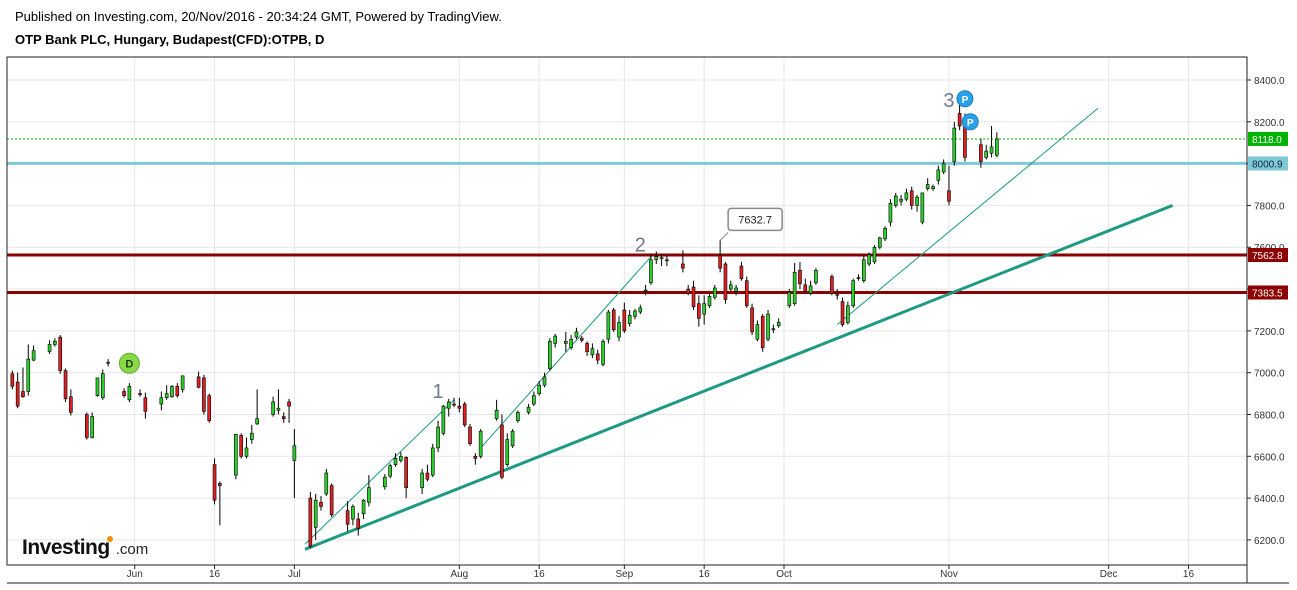  I want to click on resistance-price-tag-text: 7383.5, so click(1267, 293).